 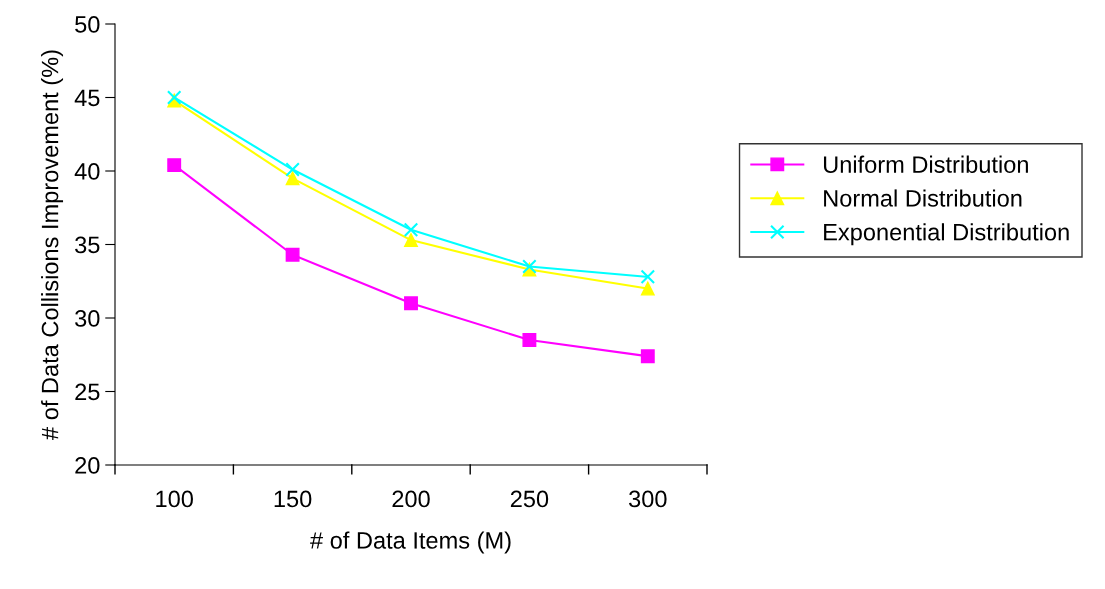 What do you see at coordinates (87, 392) in the screenshot?
I see `y-tick-label: 25` at bounding box center [87, 392].